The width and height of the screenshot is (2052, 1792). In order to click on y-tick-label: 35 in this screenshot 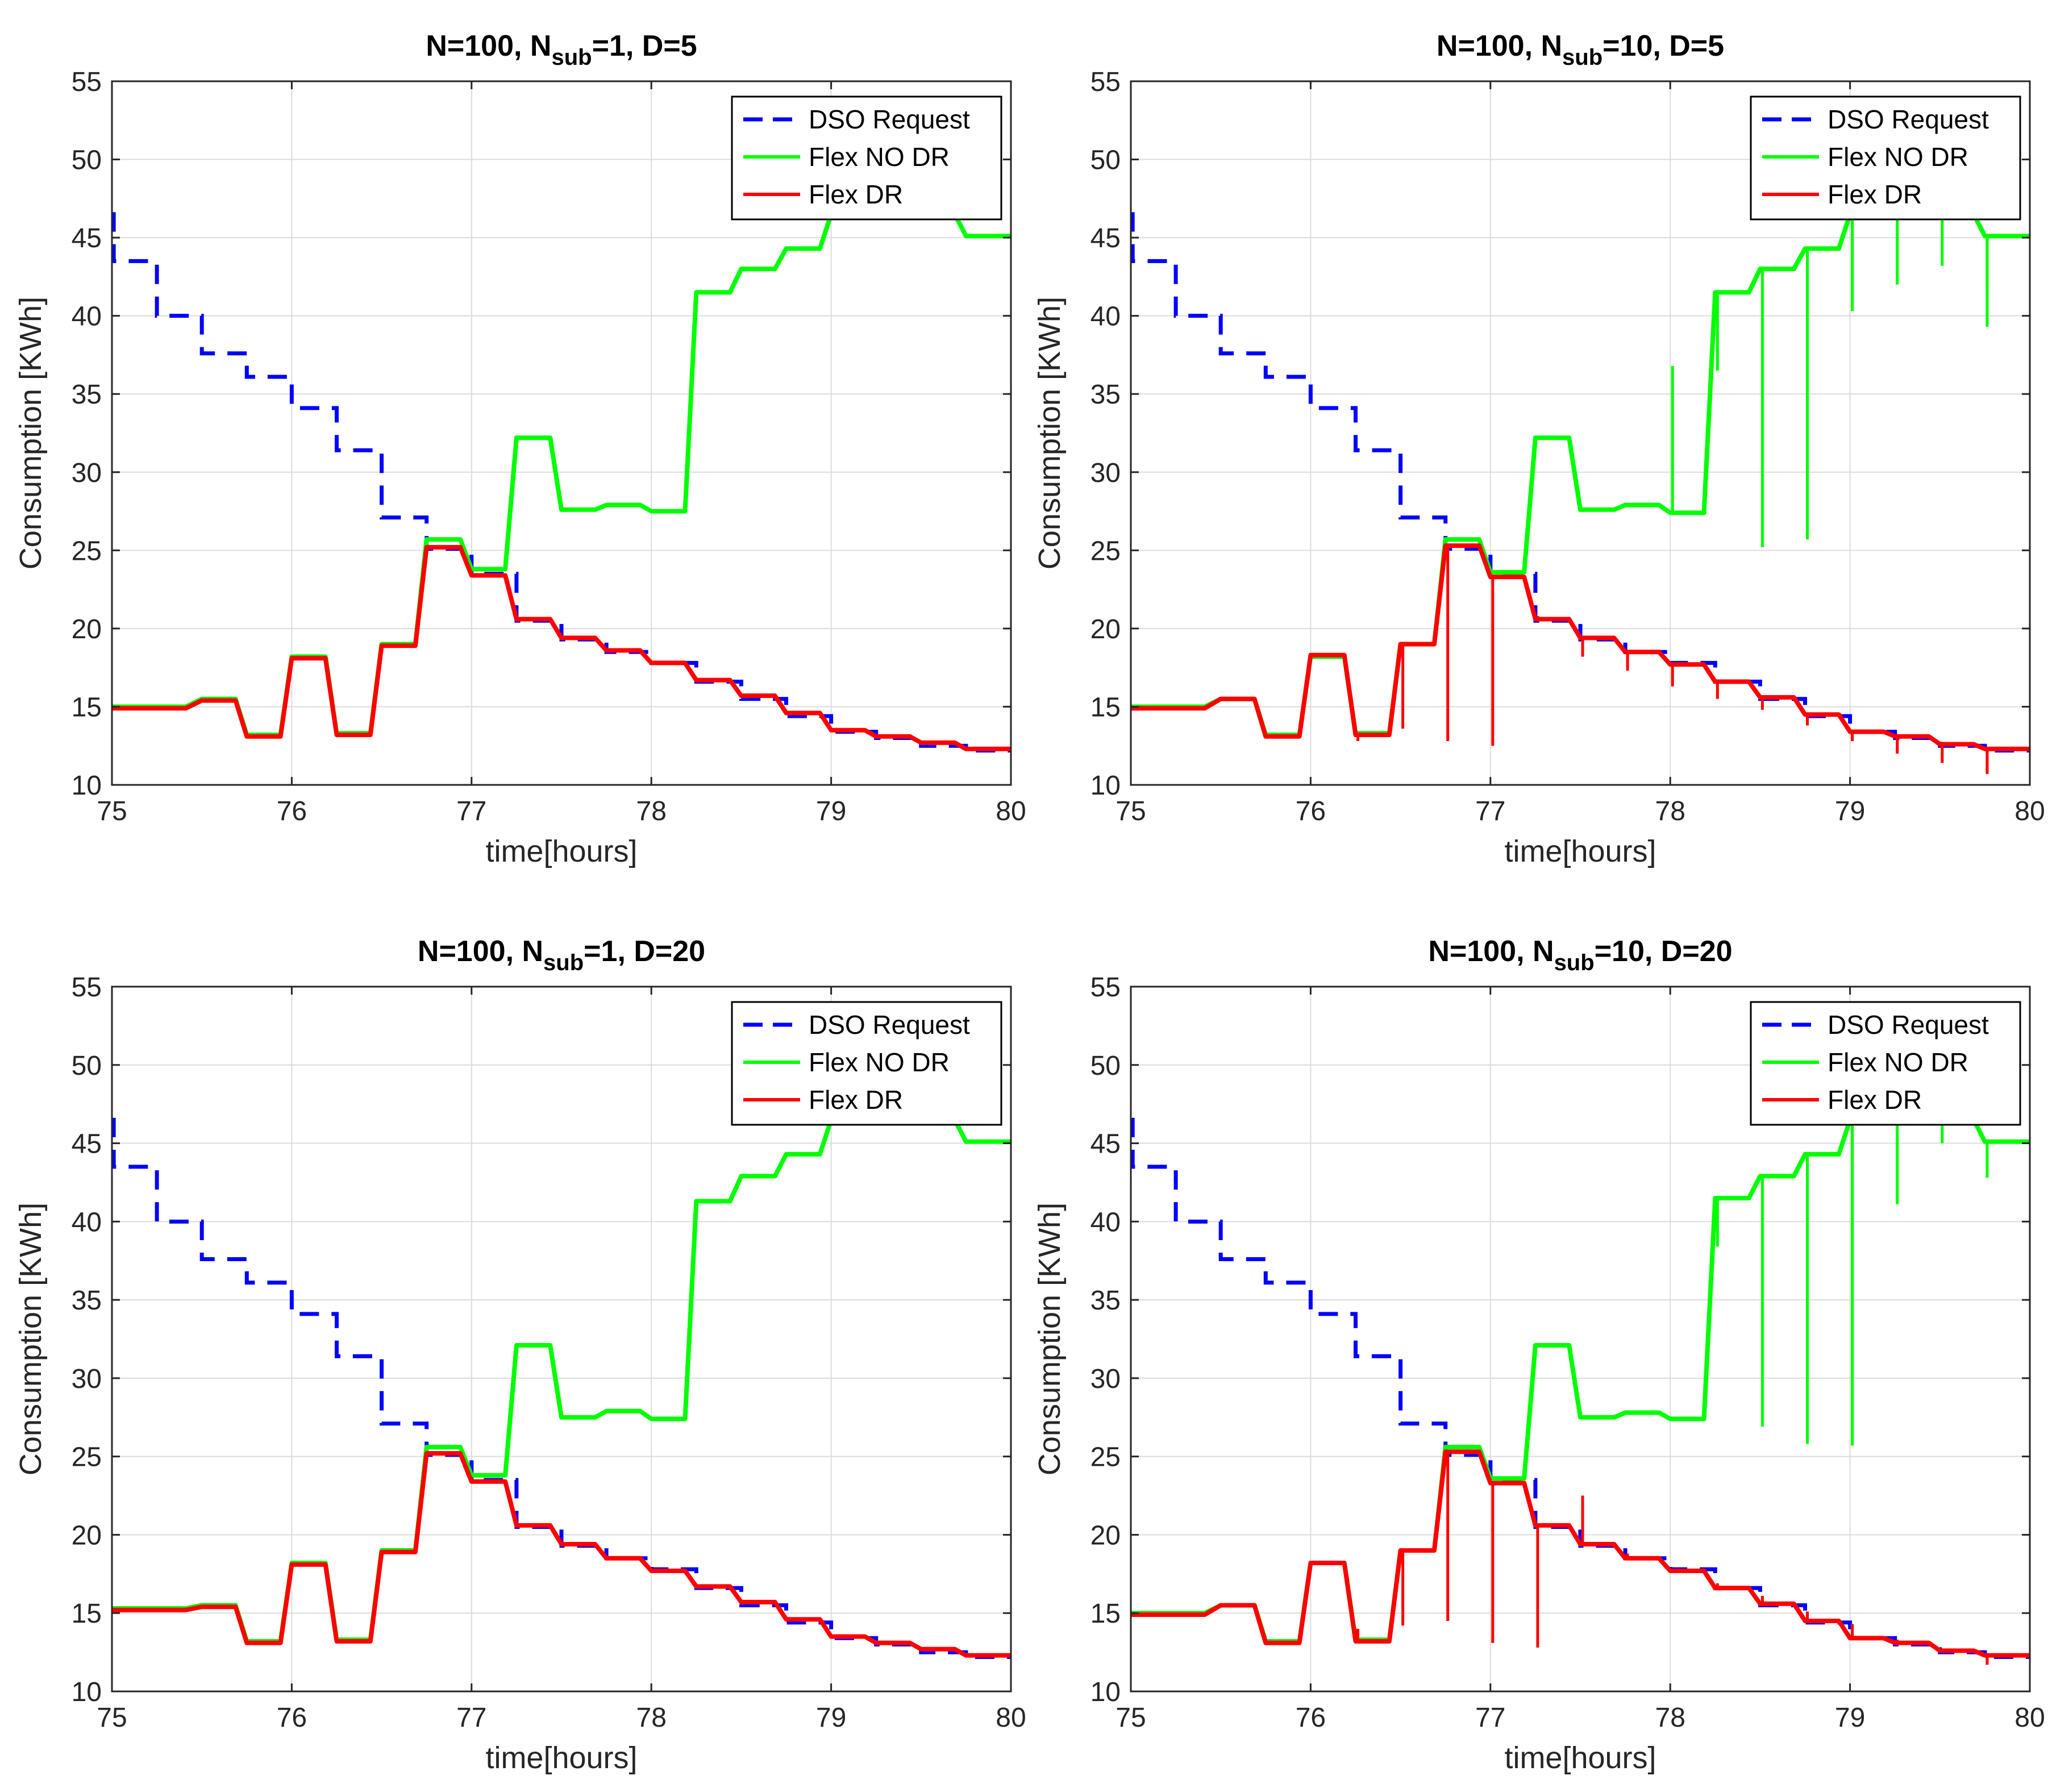, I will do `click(1105, 395)`.